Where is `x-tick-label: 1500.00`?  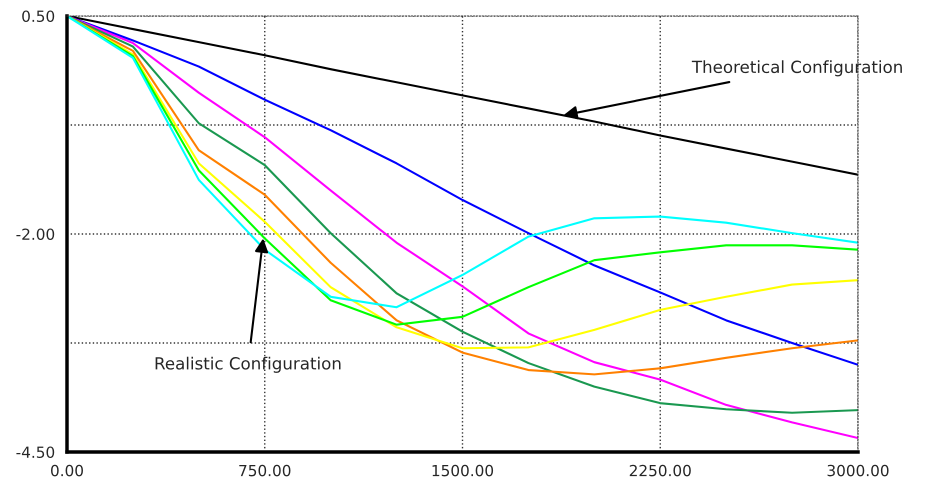
x-tick-label: 1500.00 is located at coordinates (463, 470).